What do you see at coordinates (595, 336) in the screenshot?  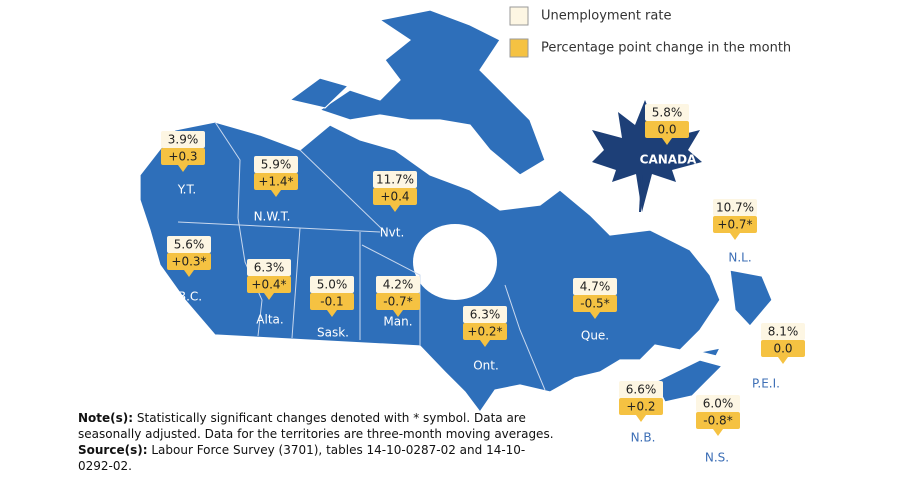 I see `region-name: Que.` at bounding box center [595, 336].